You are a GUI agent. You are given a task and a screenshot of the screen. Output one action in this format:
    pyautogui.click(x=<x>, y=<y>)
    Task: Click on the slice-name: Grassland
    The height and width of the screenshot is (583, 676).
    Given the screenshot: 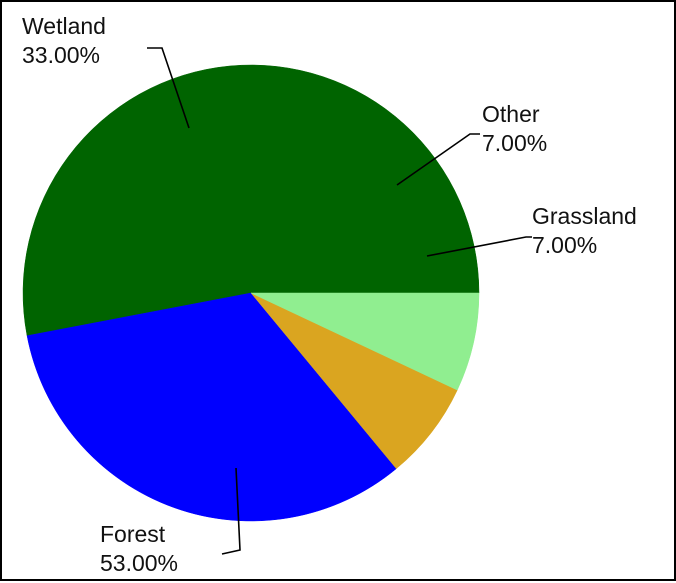 What is the action you would take?
    pyautogui.click(x=584, y=216)
    